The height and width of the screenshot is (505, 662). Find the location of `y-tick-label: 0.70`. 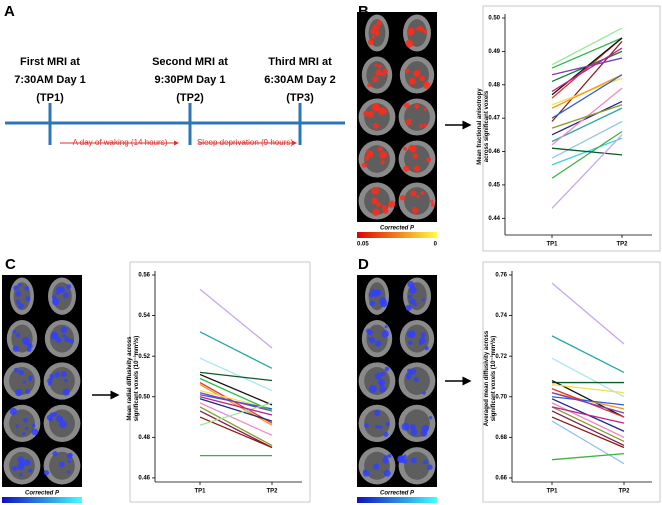

y-tick-label: 0.70 is located at coordinates (501, 397).